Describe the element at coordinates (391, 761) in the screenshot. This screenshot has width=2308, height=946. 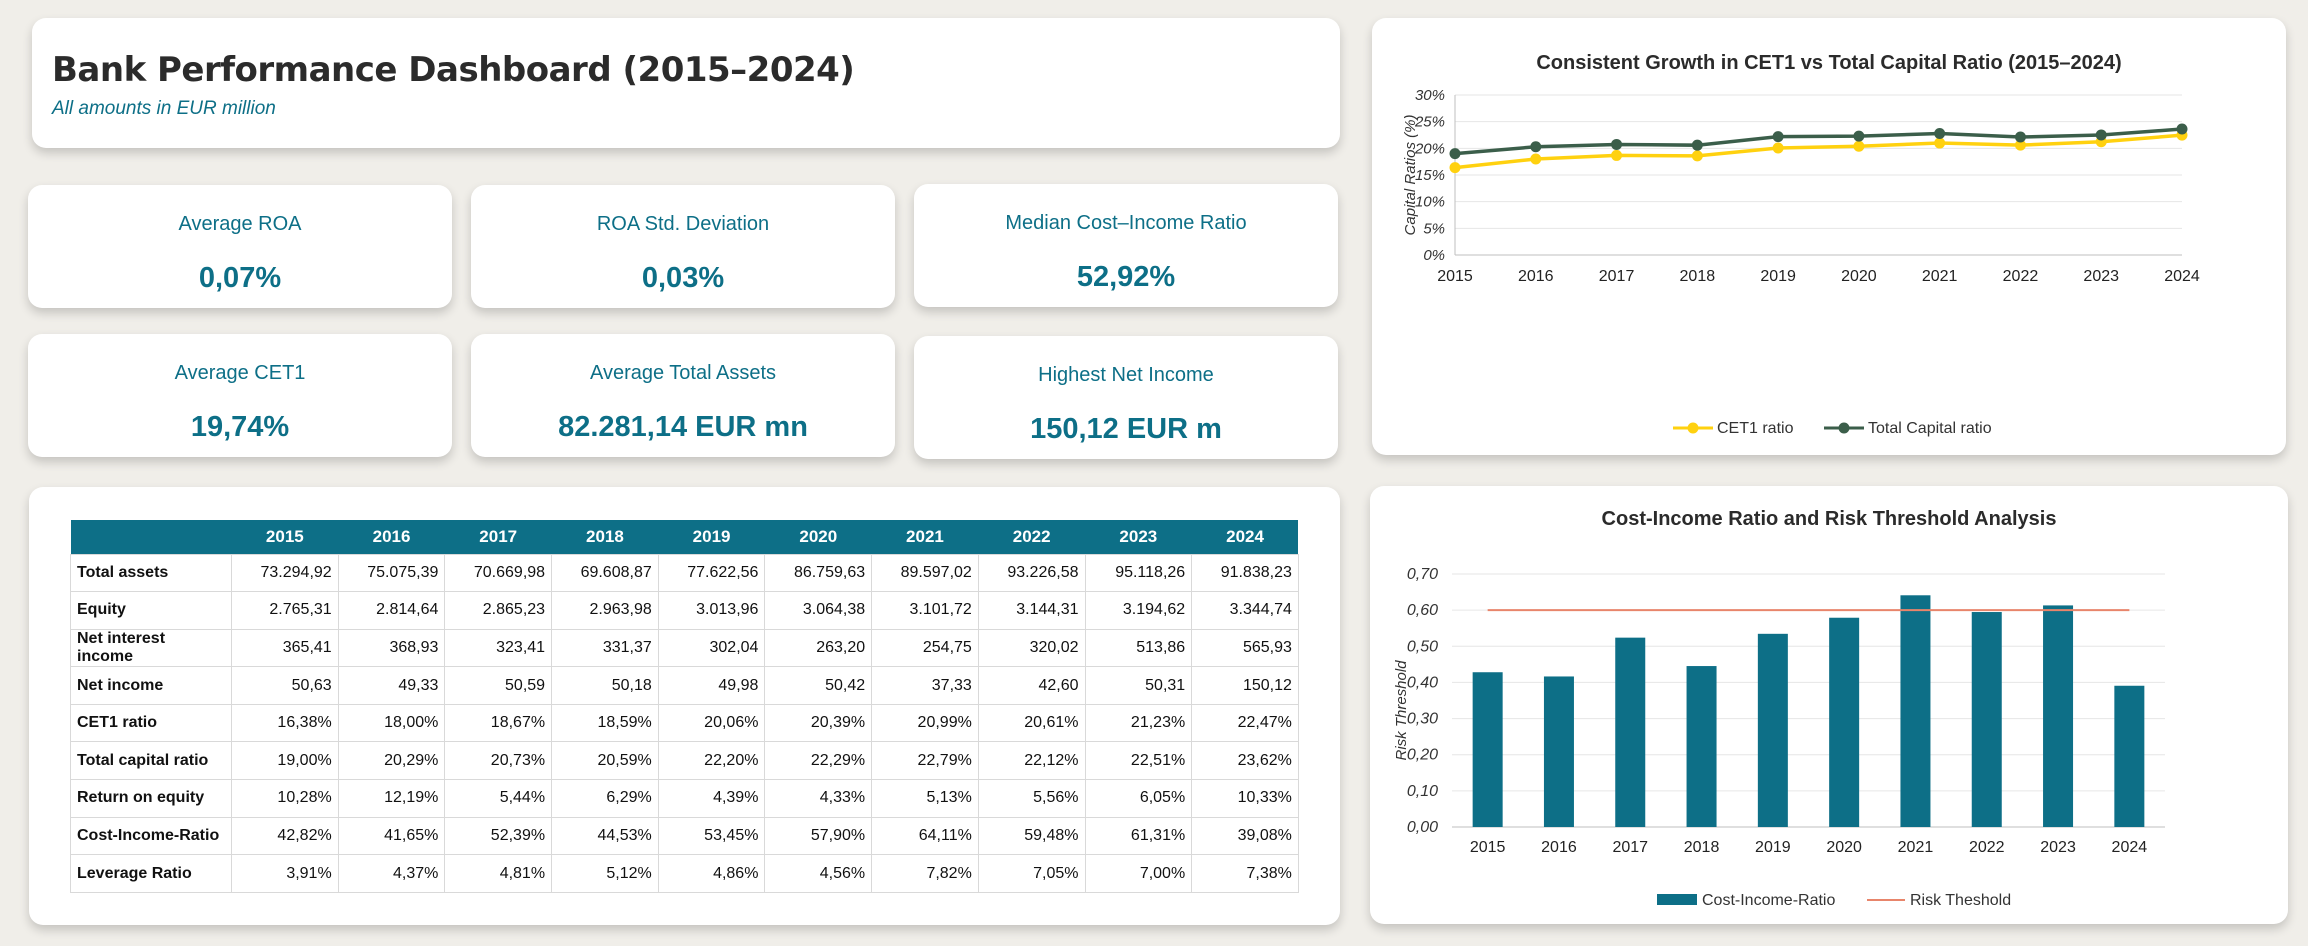
I see `table-cell: 20,29%` at that location.